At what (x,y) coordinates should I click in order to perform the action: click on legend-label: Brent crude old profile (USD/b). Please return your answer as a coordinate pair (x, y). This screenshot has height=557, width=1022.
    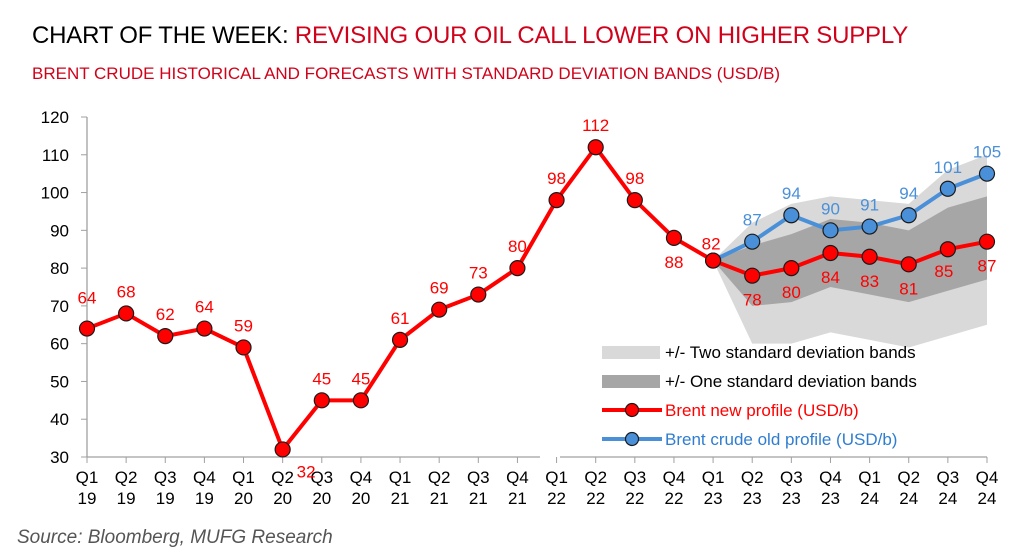
    Looking at the image, I should click on (781, 439).